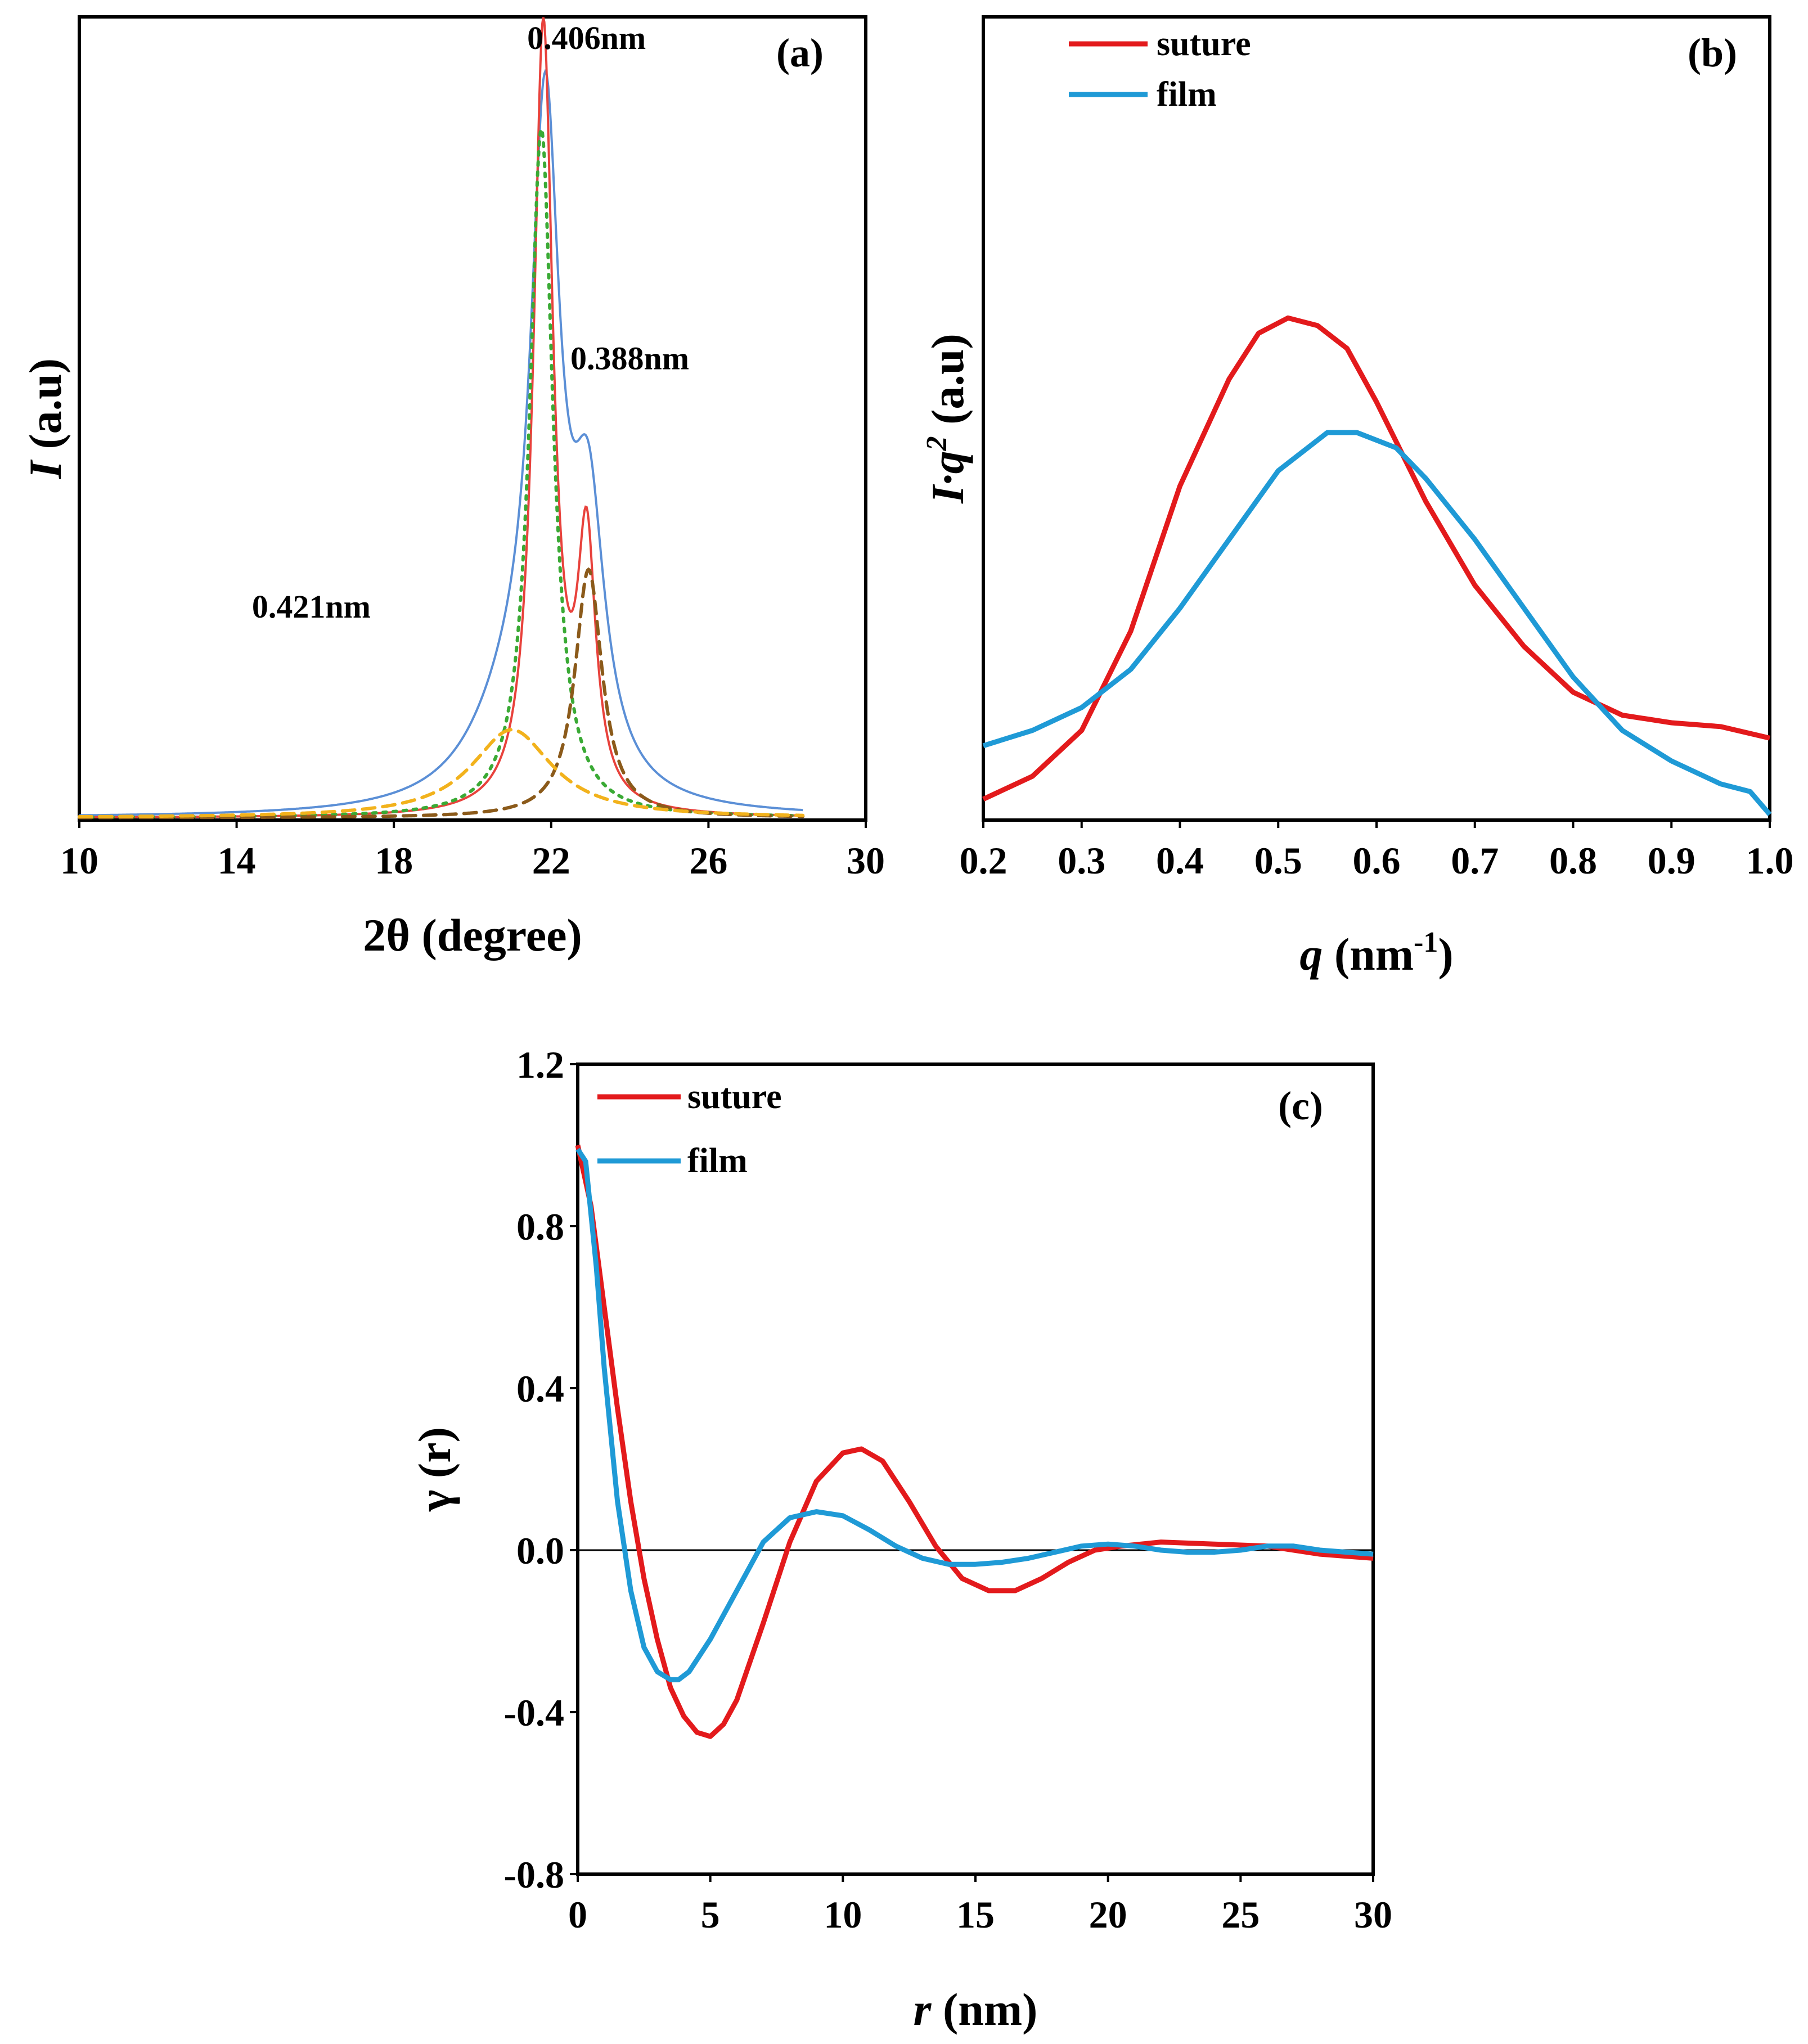 This screenshot has height=2044, width=1808. Describe the element at coordinates (800, 52) in the screenshot. I see `panel-a-label: (a)` at that location.